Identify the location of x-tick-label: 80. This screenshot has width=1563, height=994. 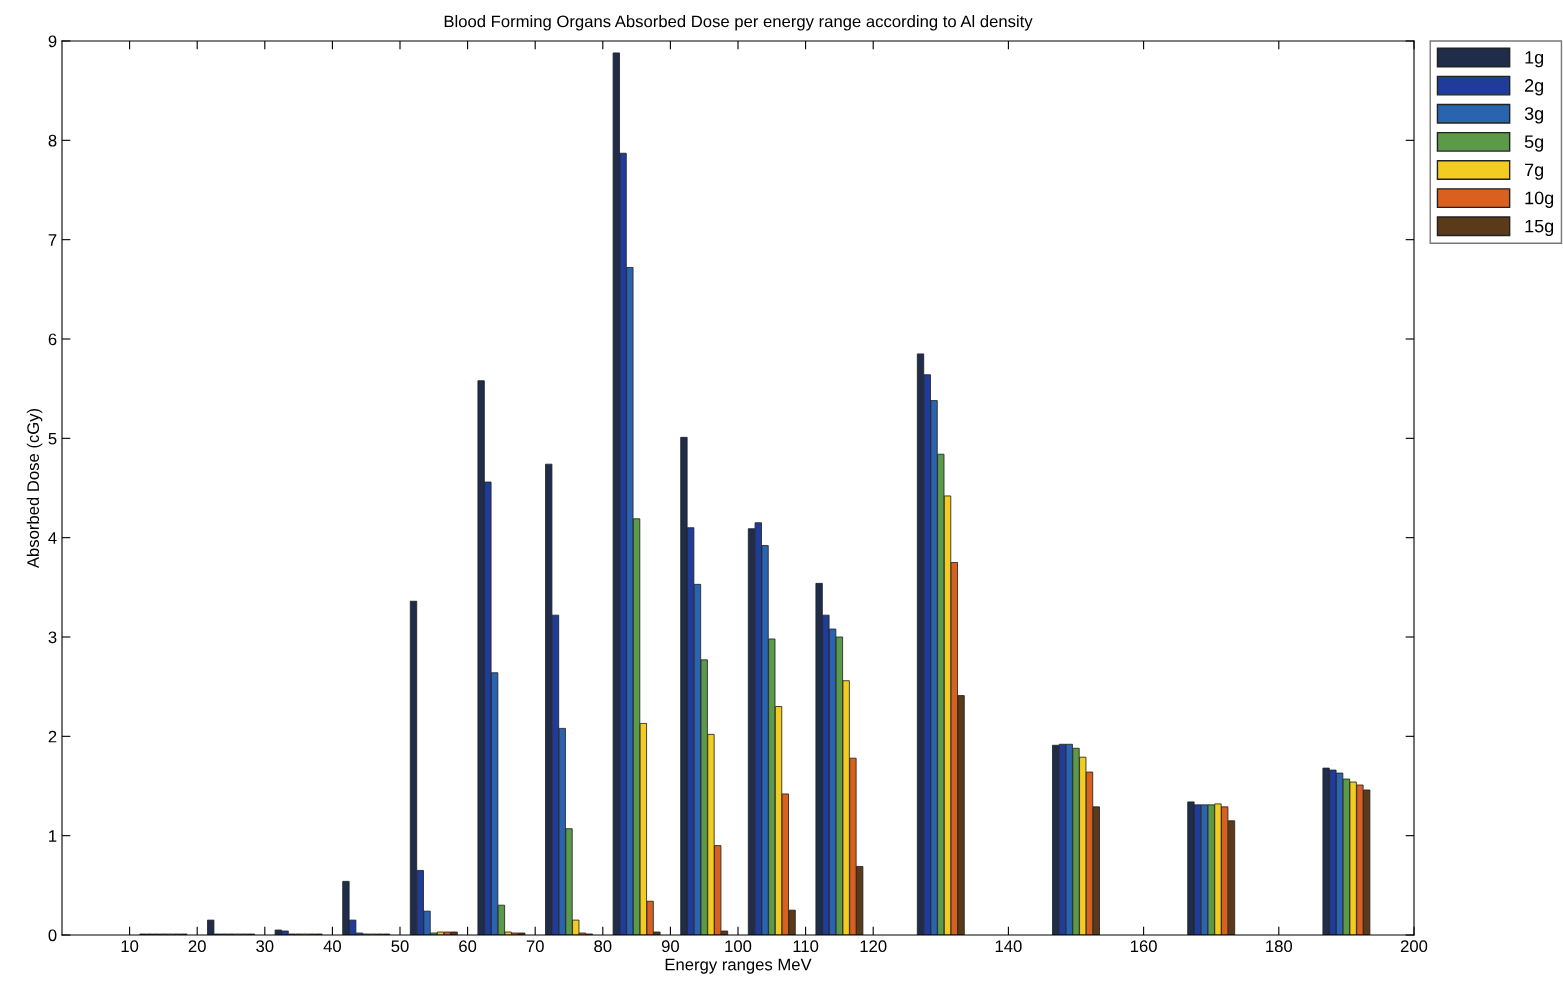
(603, 946).